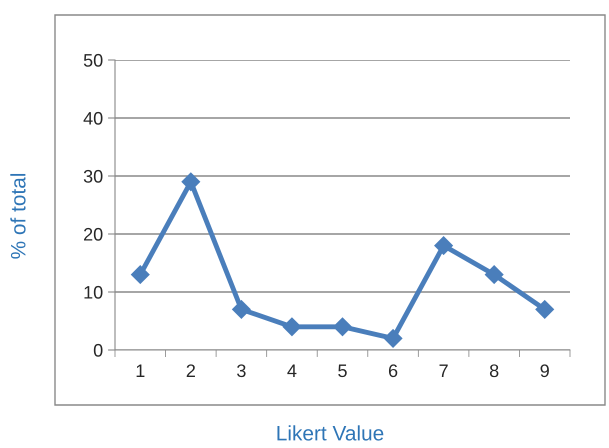  I want to click on y-tick-label: 10, so click(93, 292).